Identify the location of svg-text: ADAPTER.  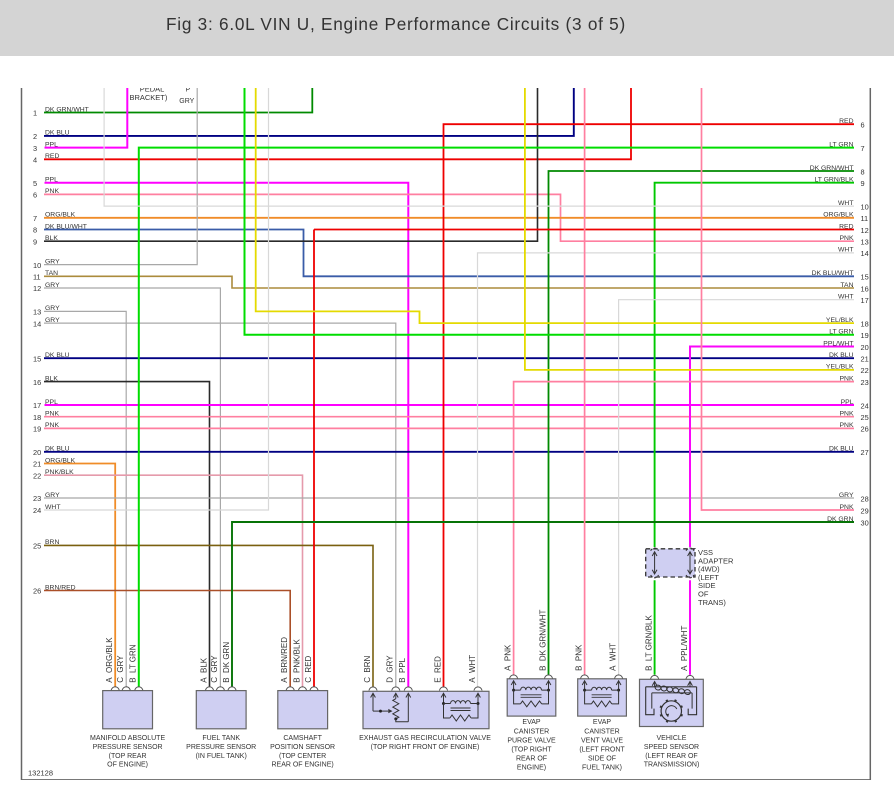
(716, 560).